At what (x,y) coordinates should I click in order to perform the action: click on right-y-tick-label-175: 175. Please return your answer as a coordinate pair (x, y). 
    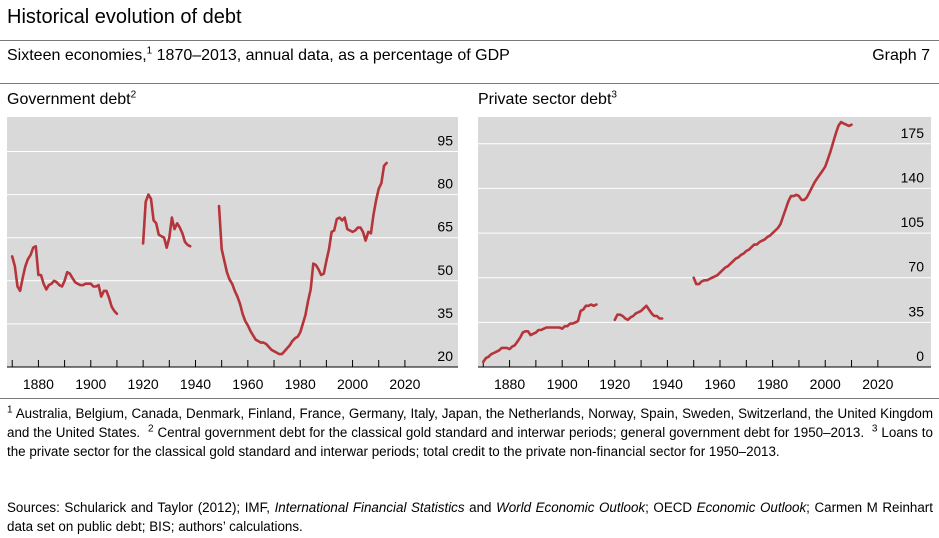
    Looking at the image, I should click on (913, 133).